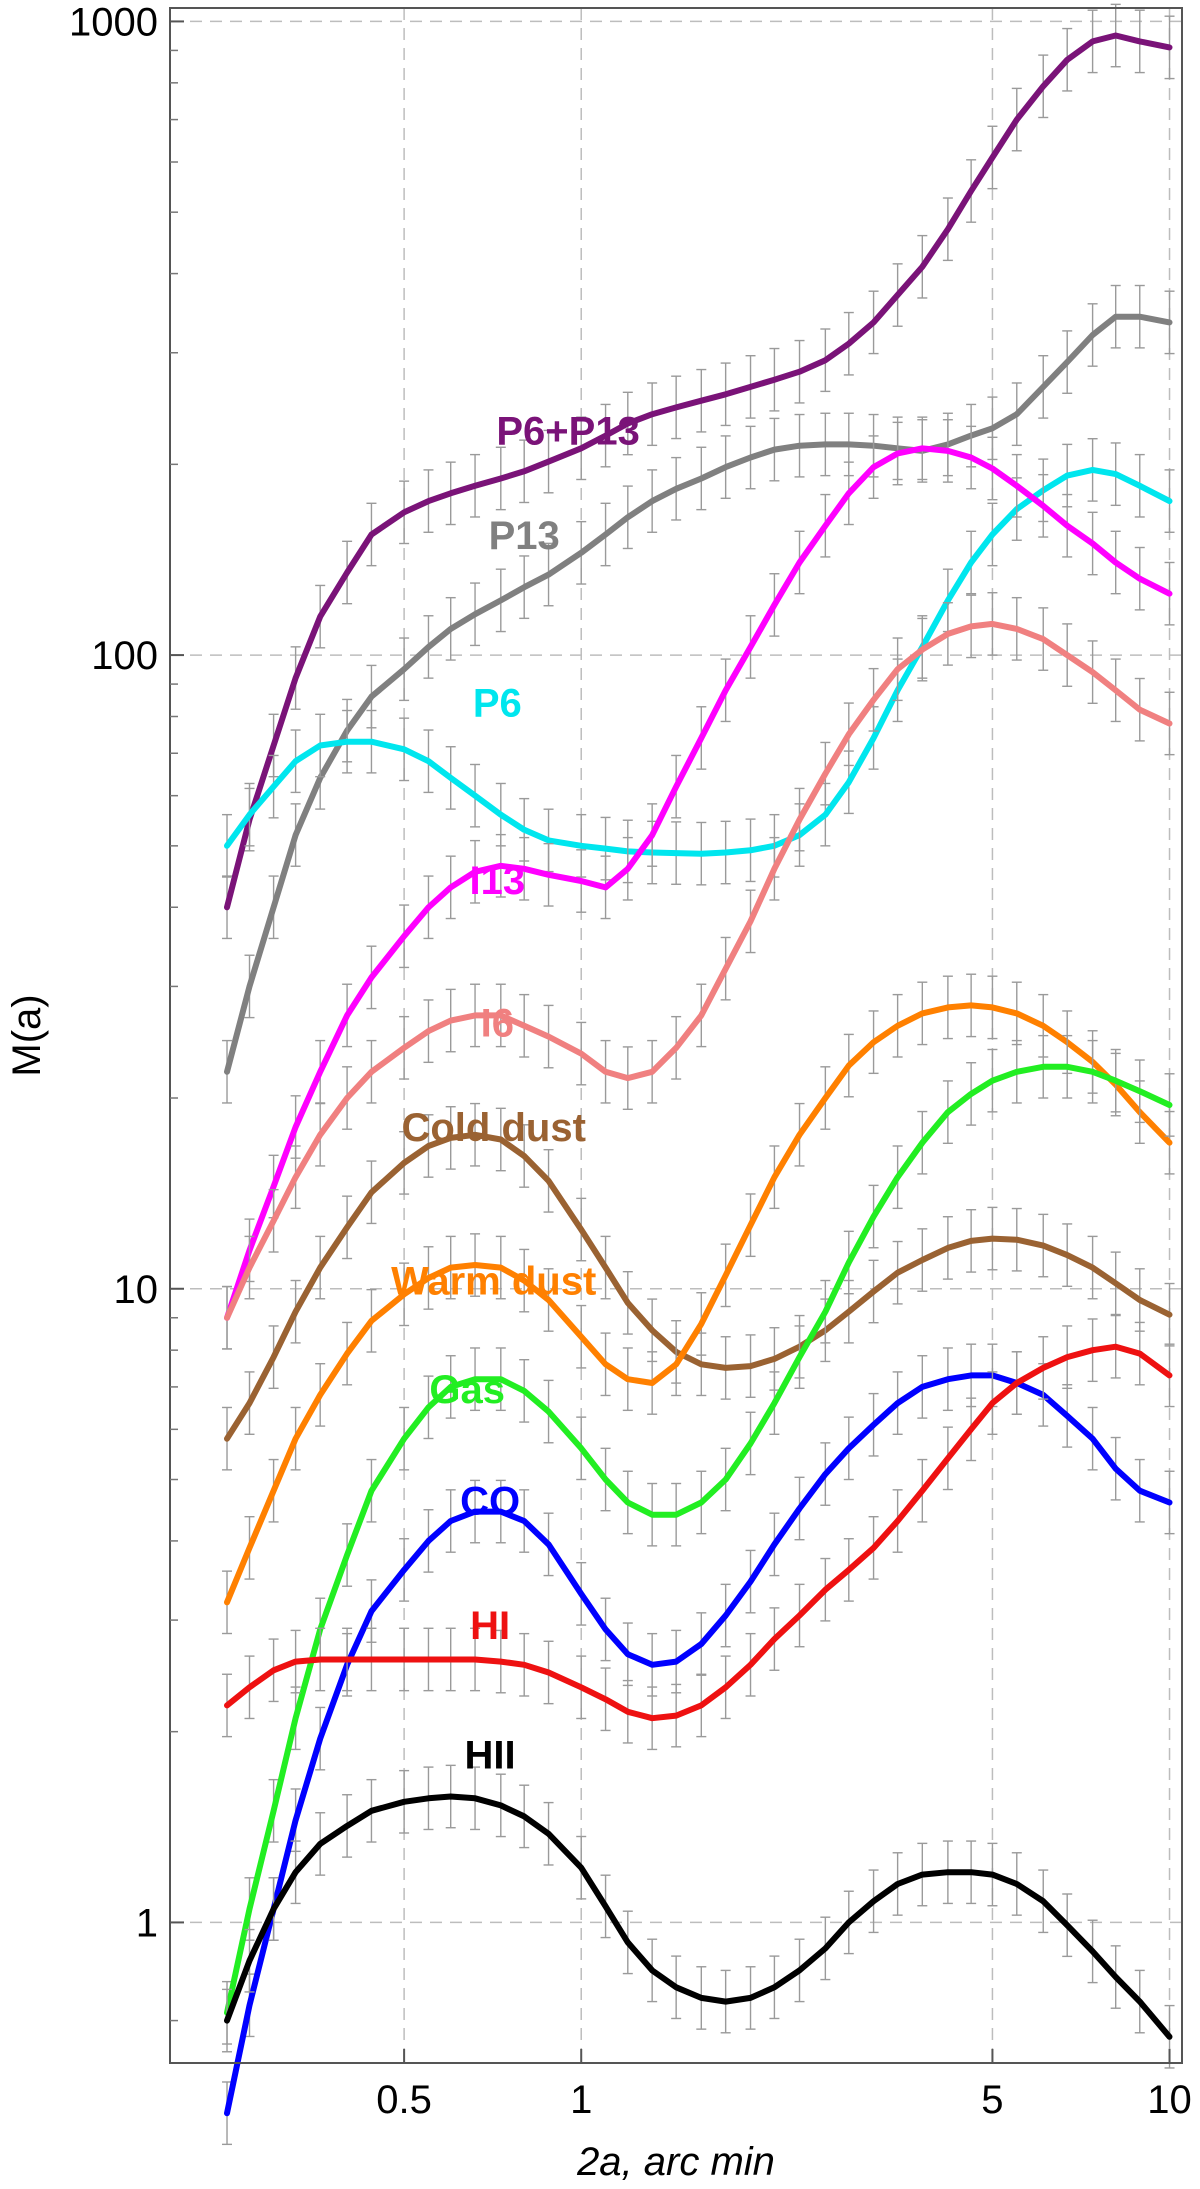 The width and height of the screenshot is (1200, 2189). I want to click on x-tick-label: 1, so click(581, 2100).